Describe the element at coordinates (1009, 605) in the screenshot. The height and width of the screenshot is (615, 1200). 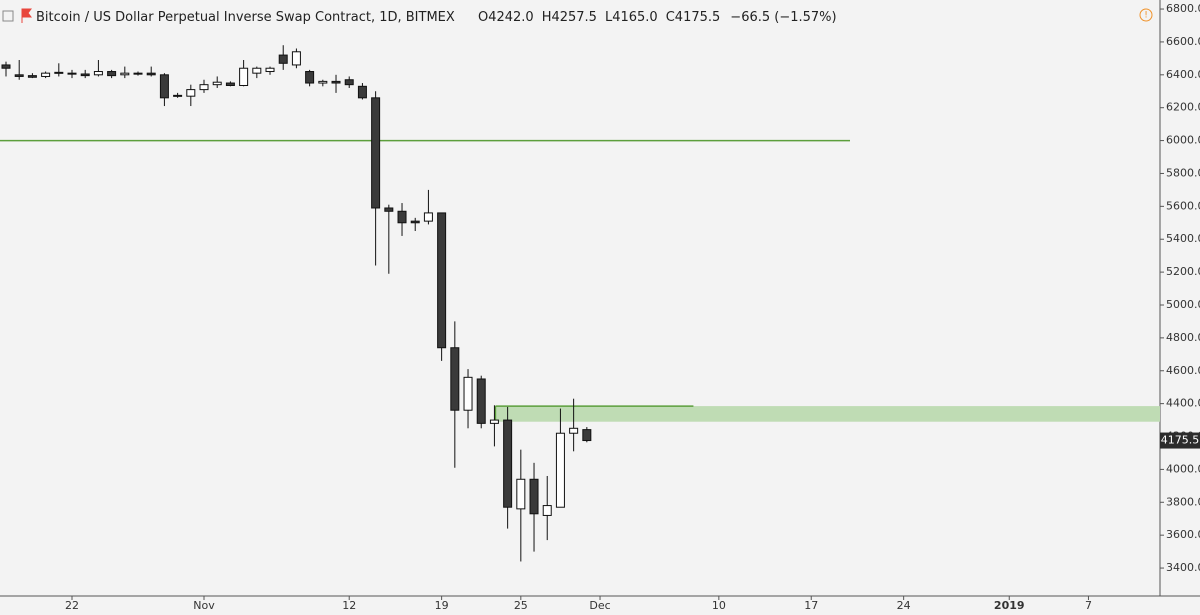
I see `x-tick-label: 2019` at that location.